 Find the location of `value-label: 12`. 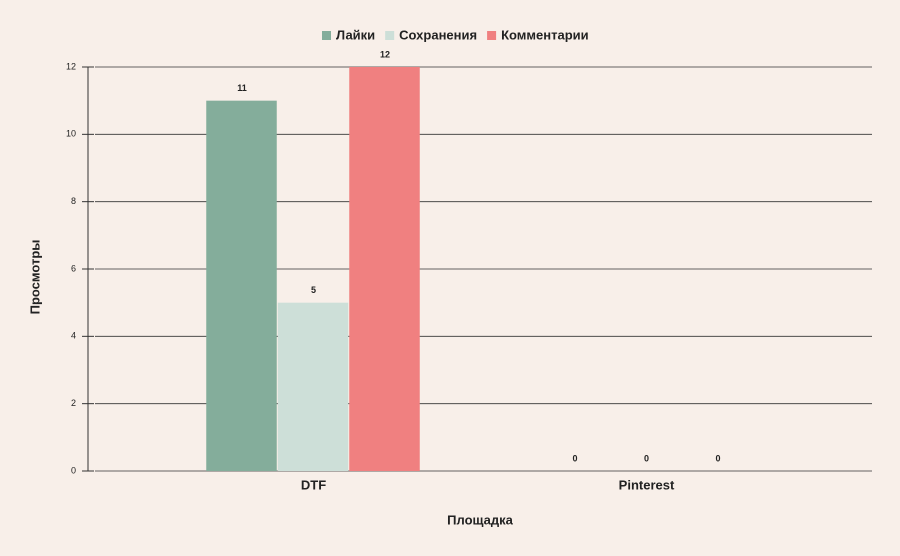

value-label: 12 is located at coordinates (385, 54).